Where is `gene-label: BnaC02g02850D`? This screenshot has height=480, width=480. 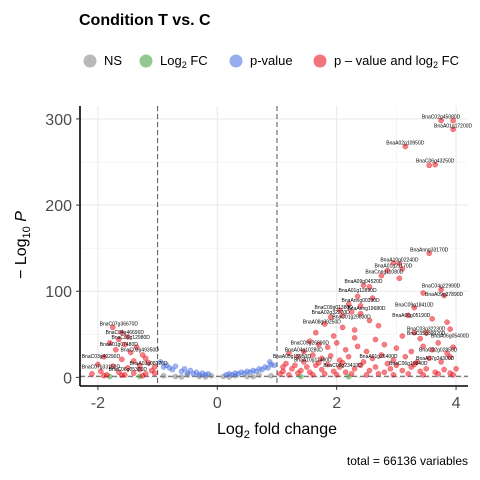 gene-label: BnaC02g02850D is located at coordinates (438, 350).